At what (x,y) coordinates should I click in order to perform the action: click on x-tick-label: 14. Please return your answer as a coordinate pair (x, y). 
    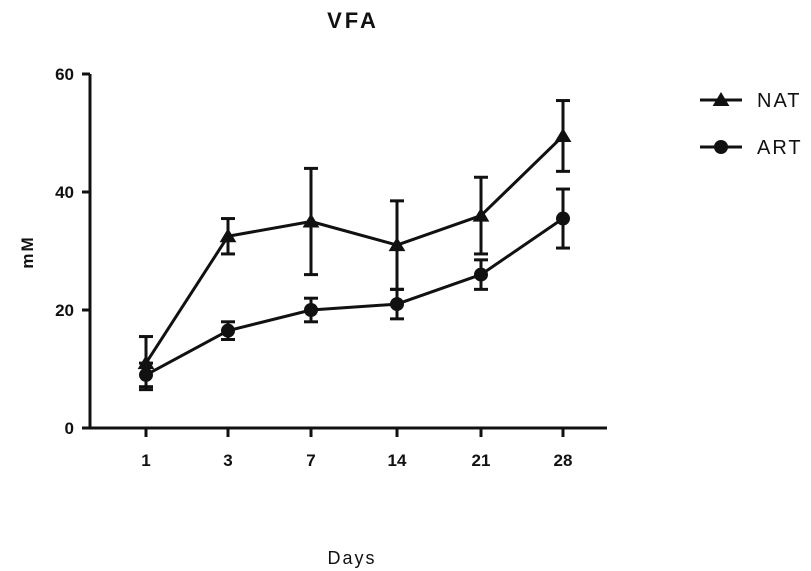
    Looking at the image, I should click on (397, 460).